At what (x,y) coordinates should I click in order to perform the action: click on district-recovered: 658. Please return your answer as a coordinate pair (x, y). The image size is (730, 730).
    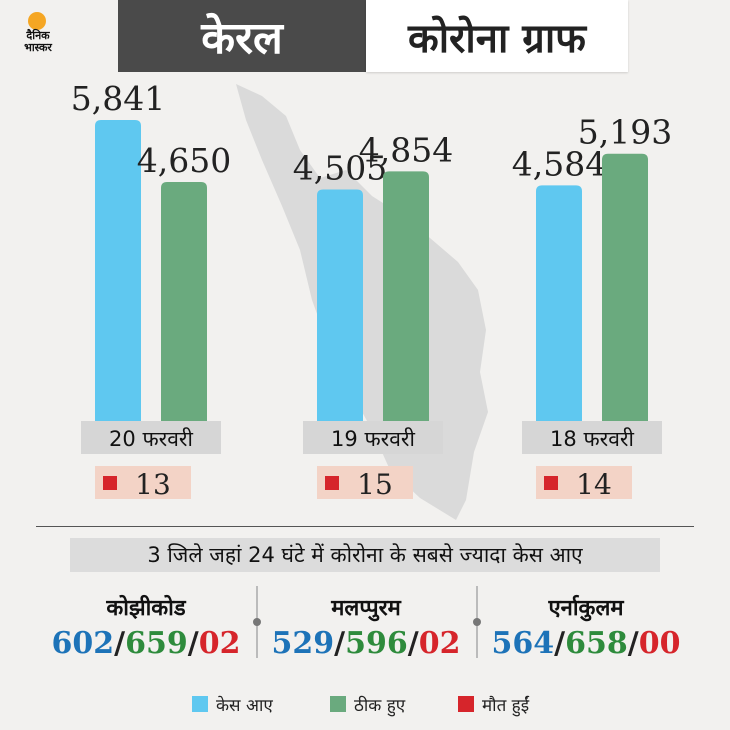
    Looking at the image, I should click on (596, 643).